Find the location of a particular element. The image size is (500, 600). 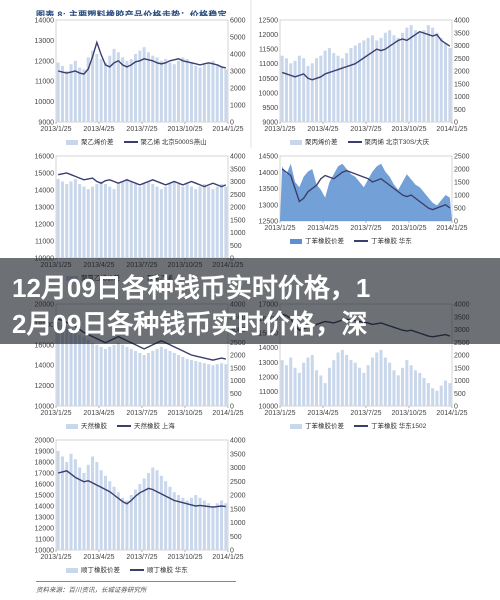

right-tick-label: 0 is located at coordinates (232, 551).